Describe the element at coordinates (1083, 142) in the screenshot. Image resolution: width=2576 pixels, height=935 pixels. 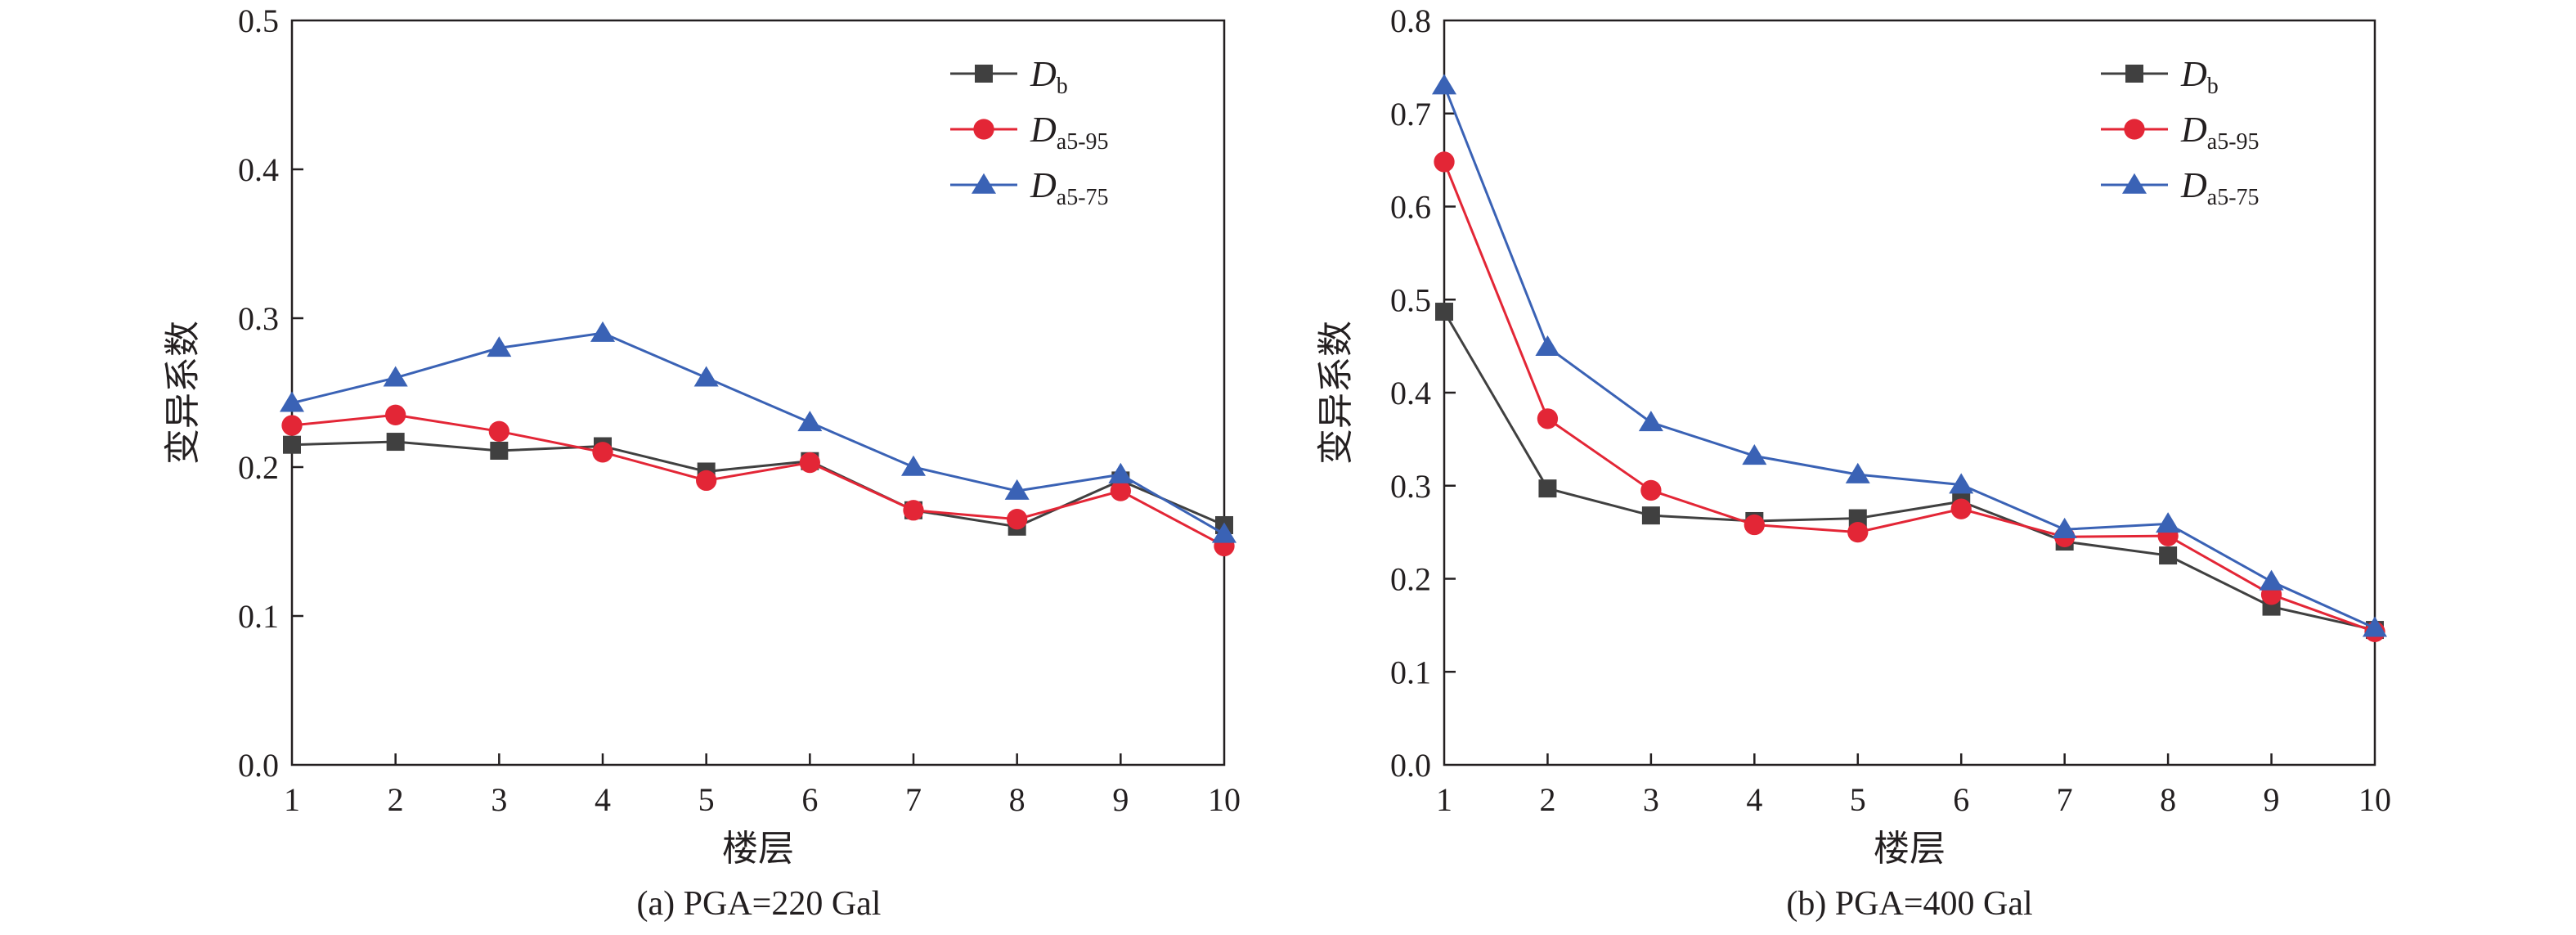
I see `legend-label-sub: a5-95` at that location.